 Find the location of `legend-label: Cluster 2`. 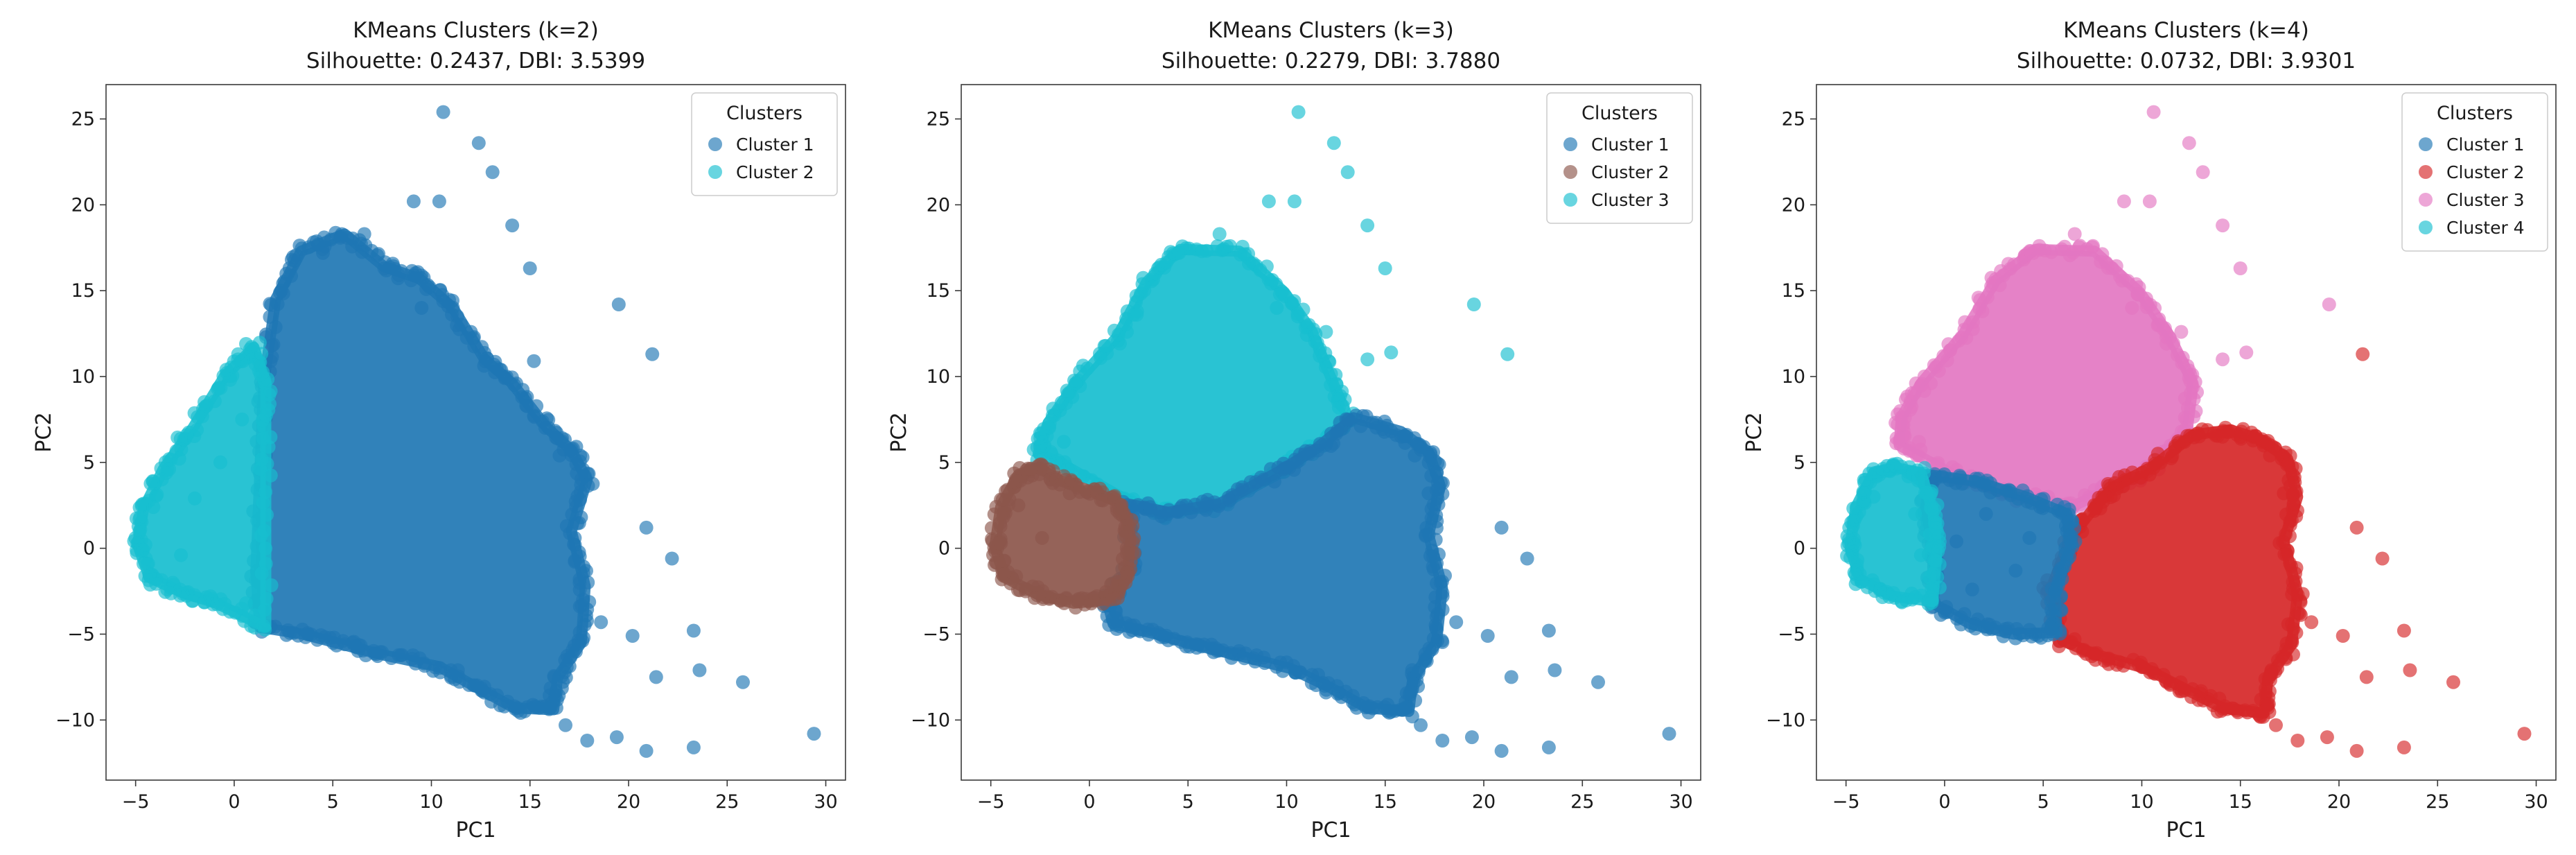

legend-label: Cluster 2 is located at coordinates (1630, 172).